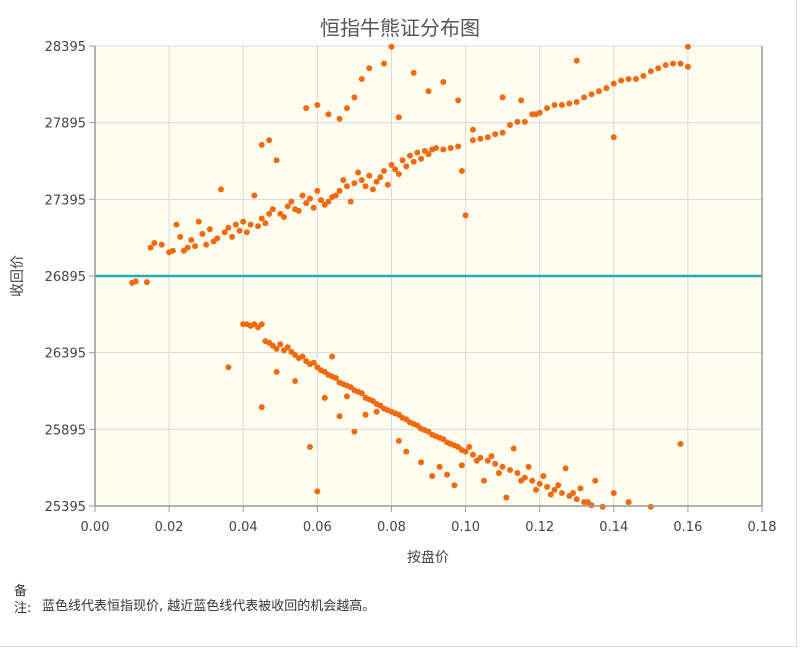 This screenshot has height=649, width=800. What do you see at coordinates (428, 557) in the screenshot?
I see `x-axis-label: 按盘价` at bounding box center [428, 557].